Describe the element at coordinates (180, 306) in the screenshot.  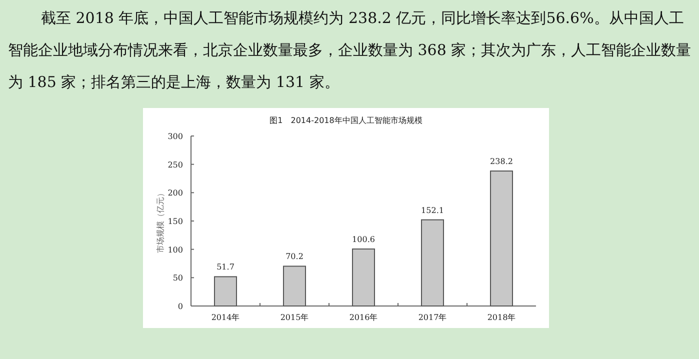
I see `y-tick-label: 0` at that location.